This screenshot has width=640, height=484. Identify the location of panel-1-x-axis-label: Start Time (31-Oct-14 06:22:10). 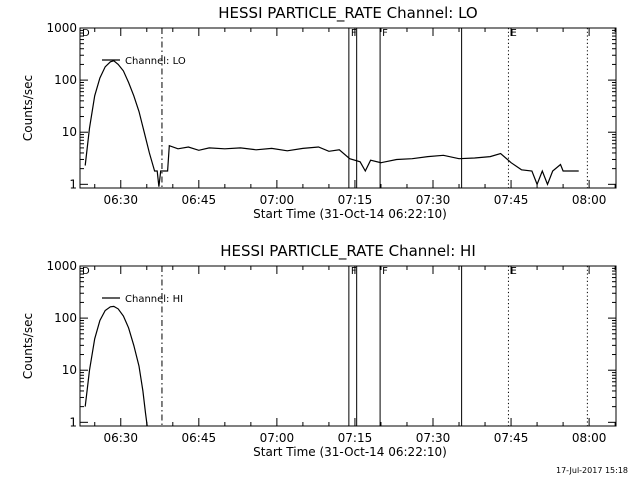
(350, 214).